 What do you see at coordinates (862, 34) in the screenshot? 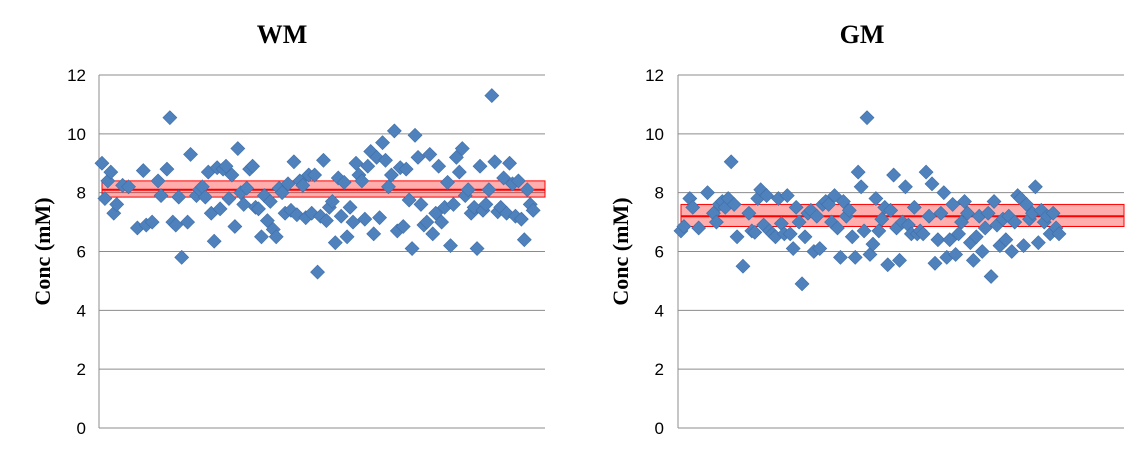
I see `gm-chart-title: GM` at bounding box center [862, 34].